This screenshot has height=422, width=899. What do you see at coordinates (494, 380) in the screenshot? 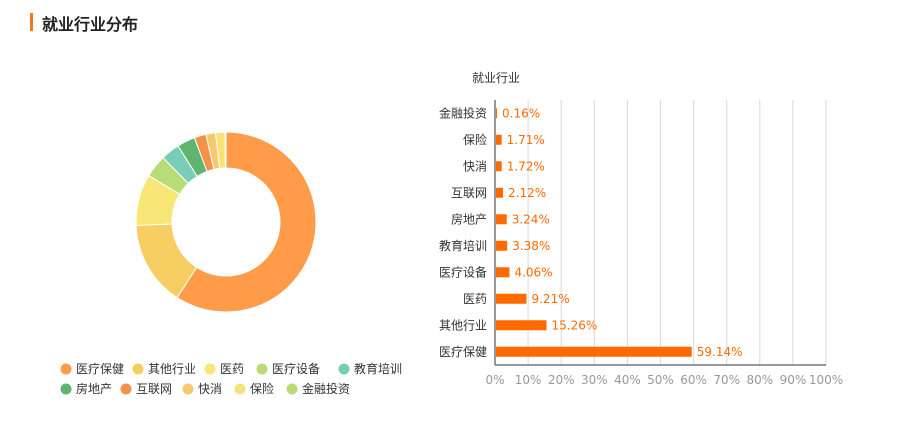
I see `x-tick-label-0: 0%` at bounding box center [494, 380].